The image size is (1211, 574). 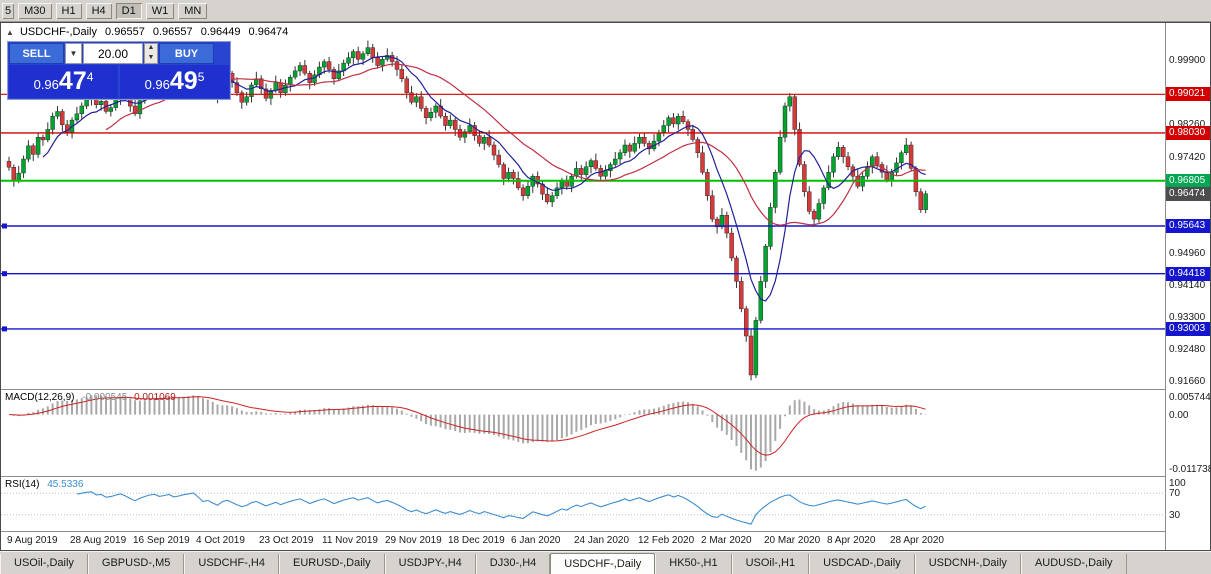 I want to click on macd-scale-top: 0.005744, so click(x=1190, y=397).